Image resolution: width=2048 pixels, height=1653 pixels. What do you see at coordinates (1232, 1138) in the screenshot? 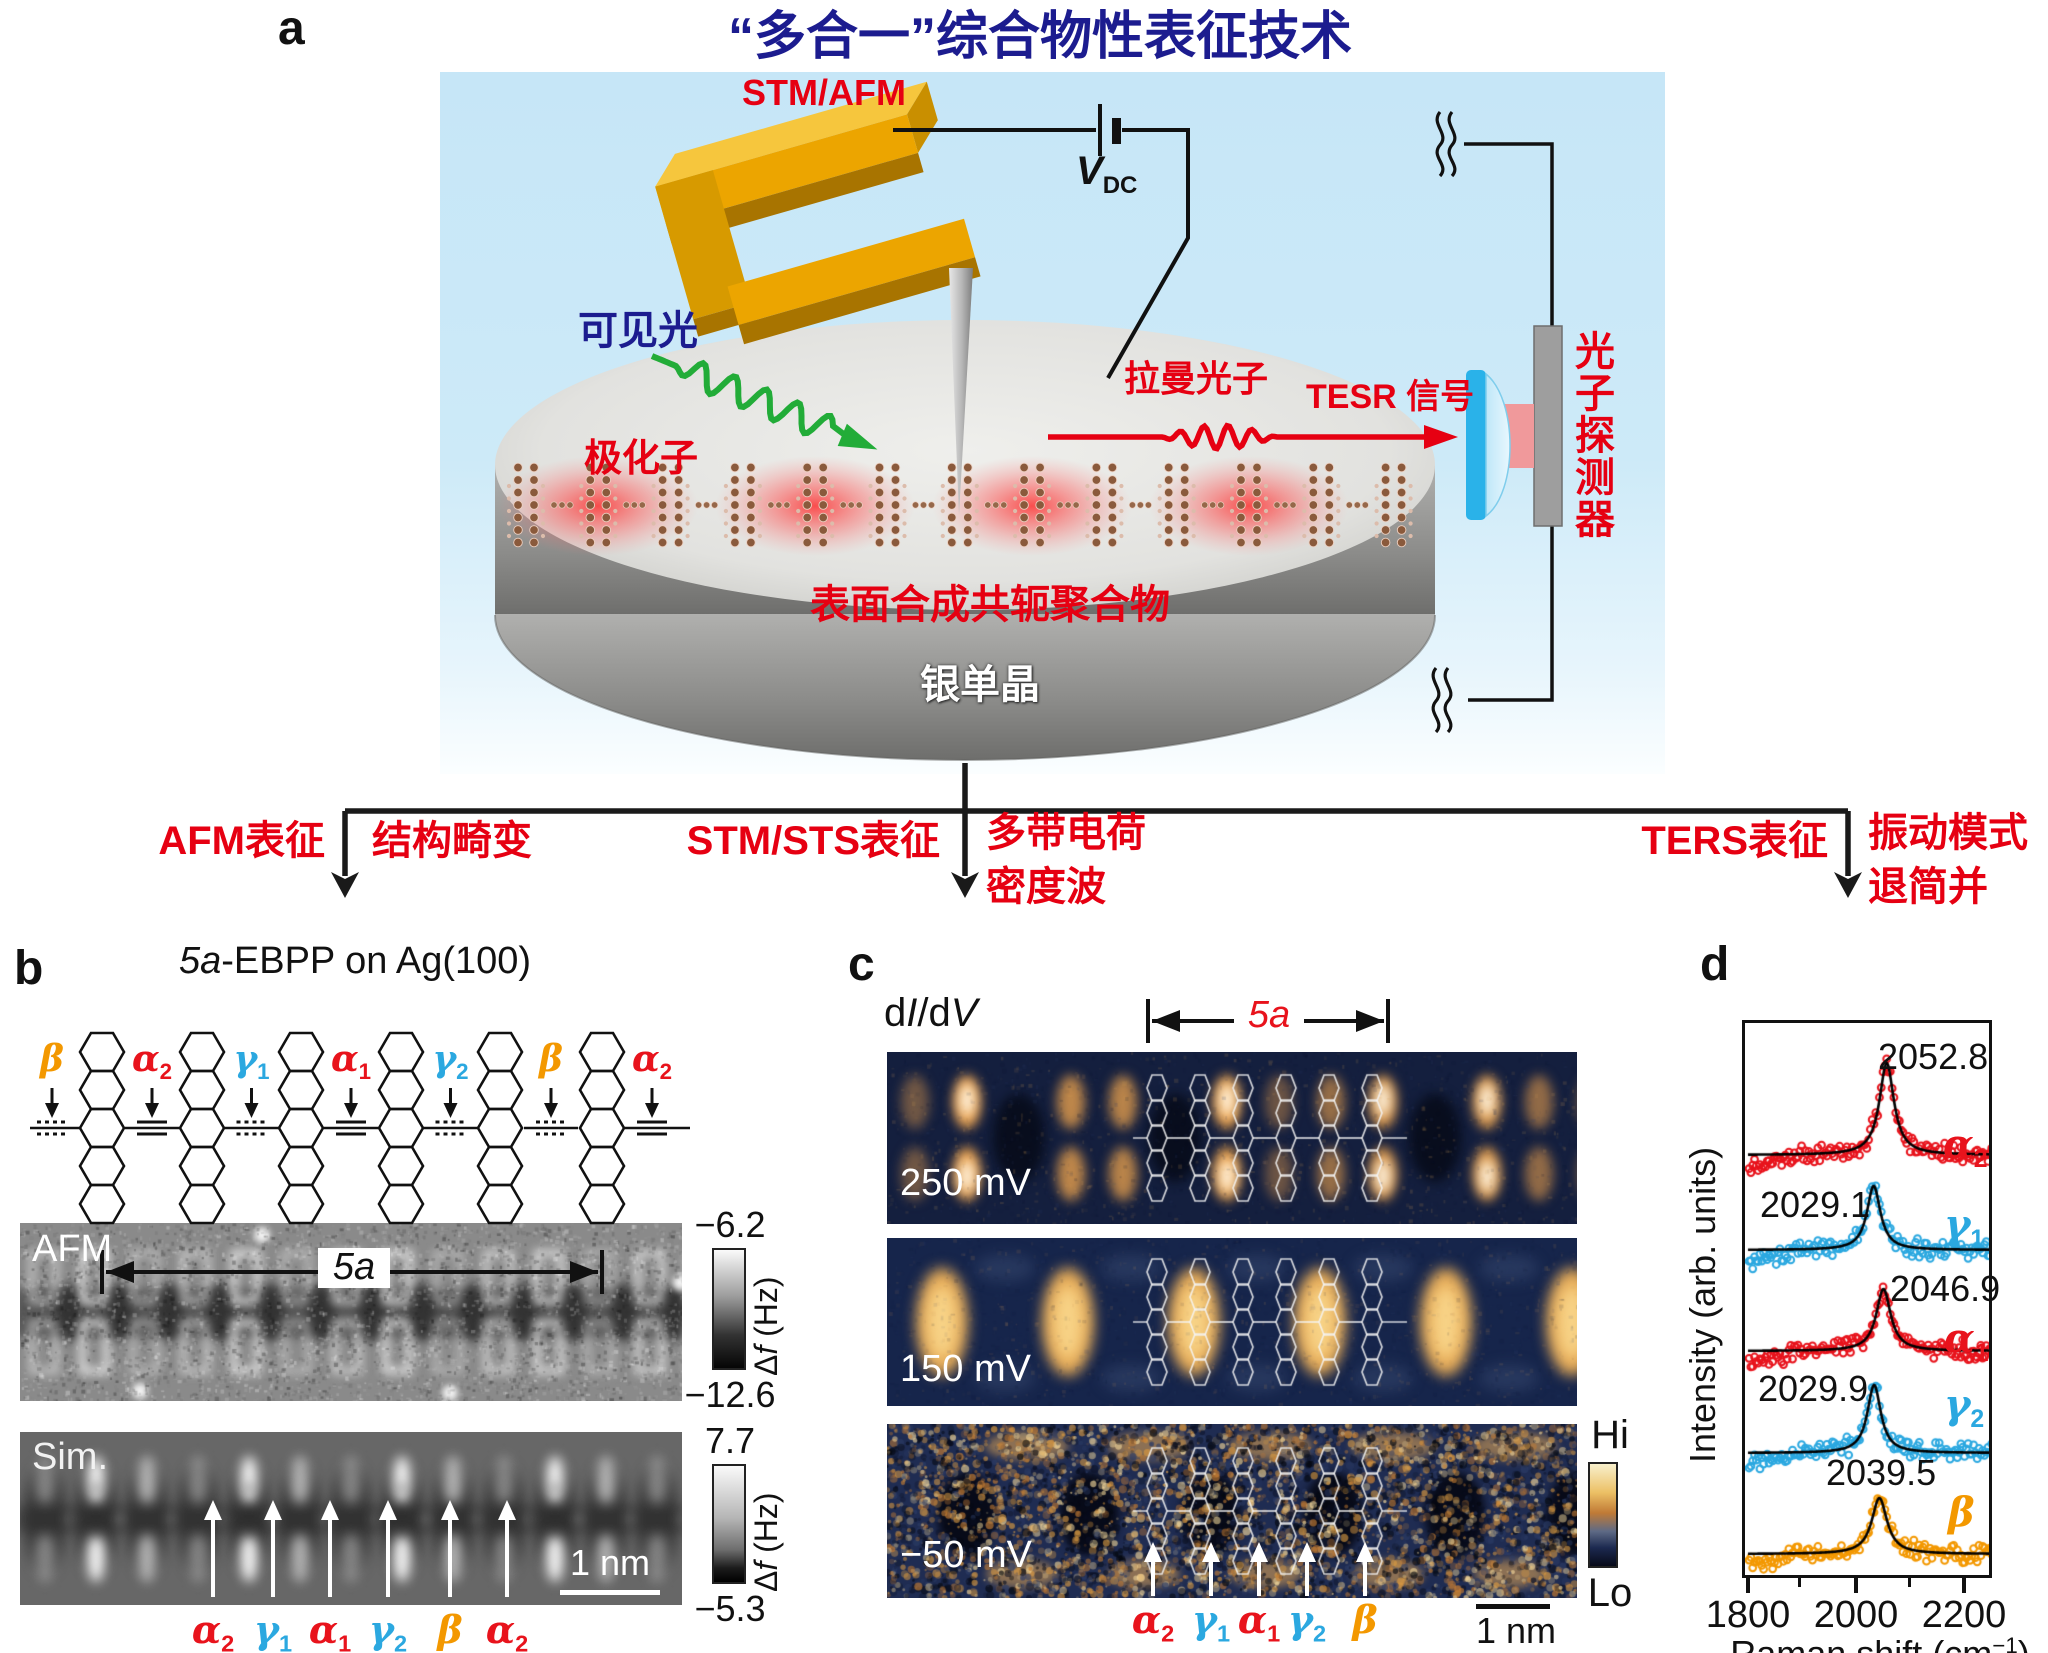
I see `didv-map-250mv` at bounding box center [1232, 1138].